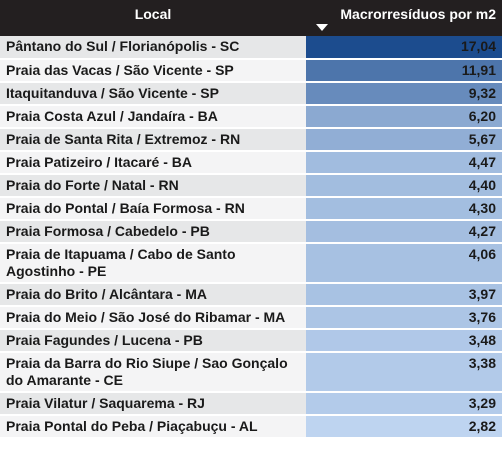  What do you see at coordinates (153, 140) in the screenshot?
I see `location-cell: Praia de Santa Rita / Extremoz - RN` at bounding box center [153, 140].